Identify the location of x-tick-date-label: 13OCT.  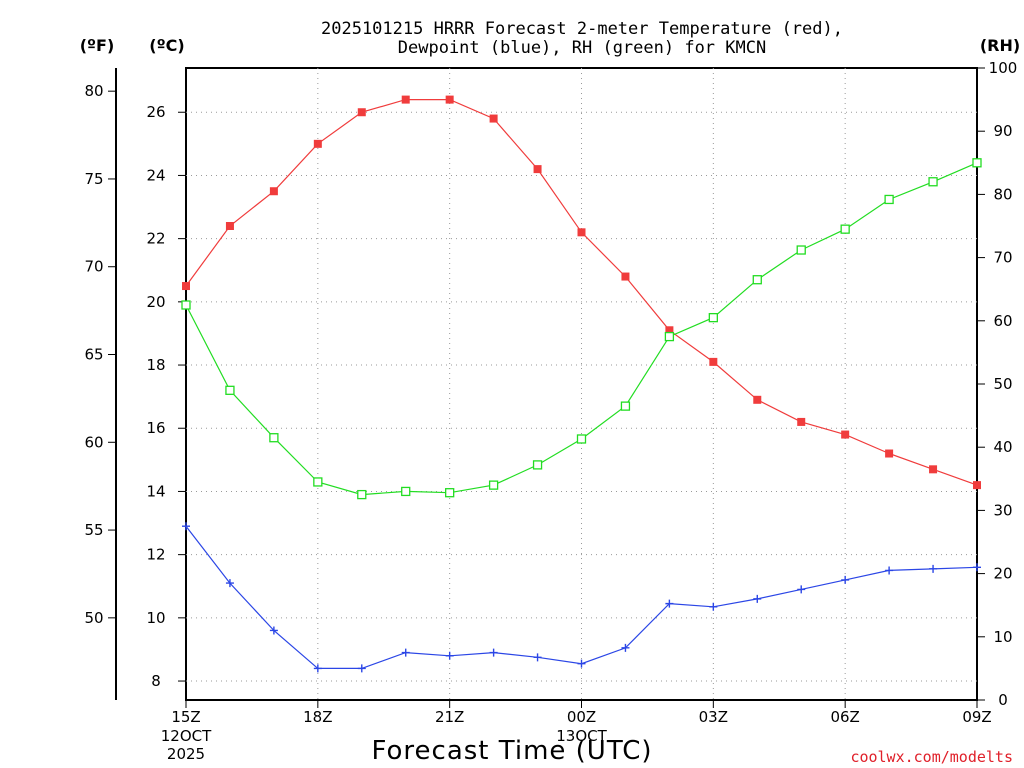
(581, 736).